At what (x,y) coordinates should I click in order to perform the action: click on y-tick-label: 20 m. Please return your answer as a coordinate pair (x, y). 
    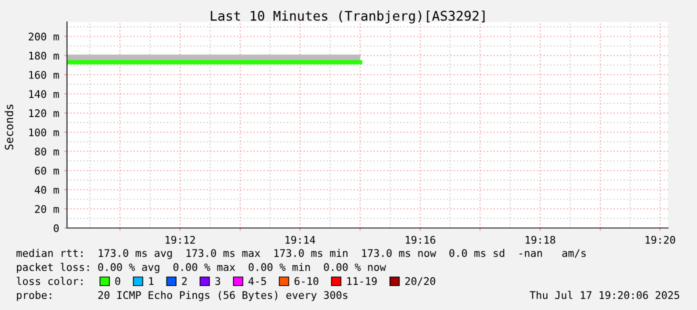
    Looking at the image, I should click on (47, 209).